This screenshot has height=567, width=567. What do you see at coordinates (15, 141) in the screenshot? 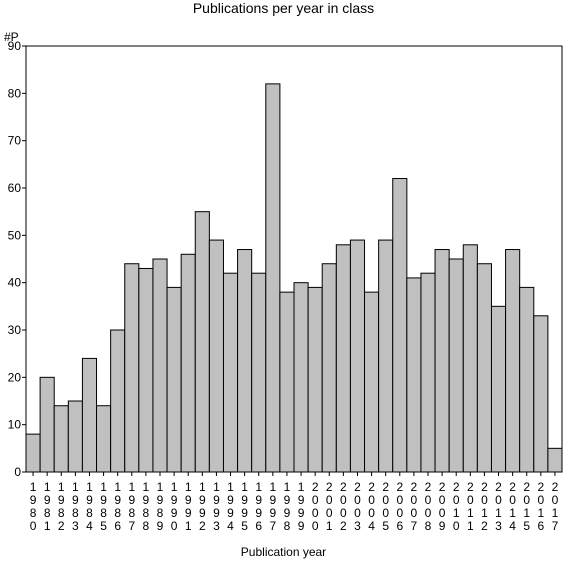
I see `y-tick-label: 70` at bounding box center [15, 141].